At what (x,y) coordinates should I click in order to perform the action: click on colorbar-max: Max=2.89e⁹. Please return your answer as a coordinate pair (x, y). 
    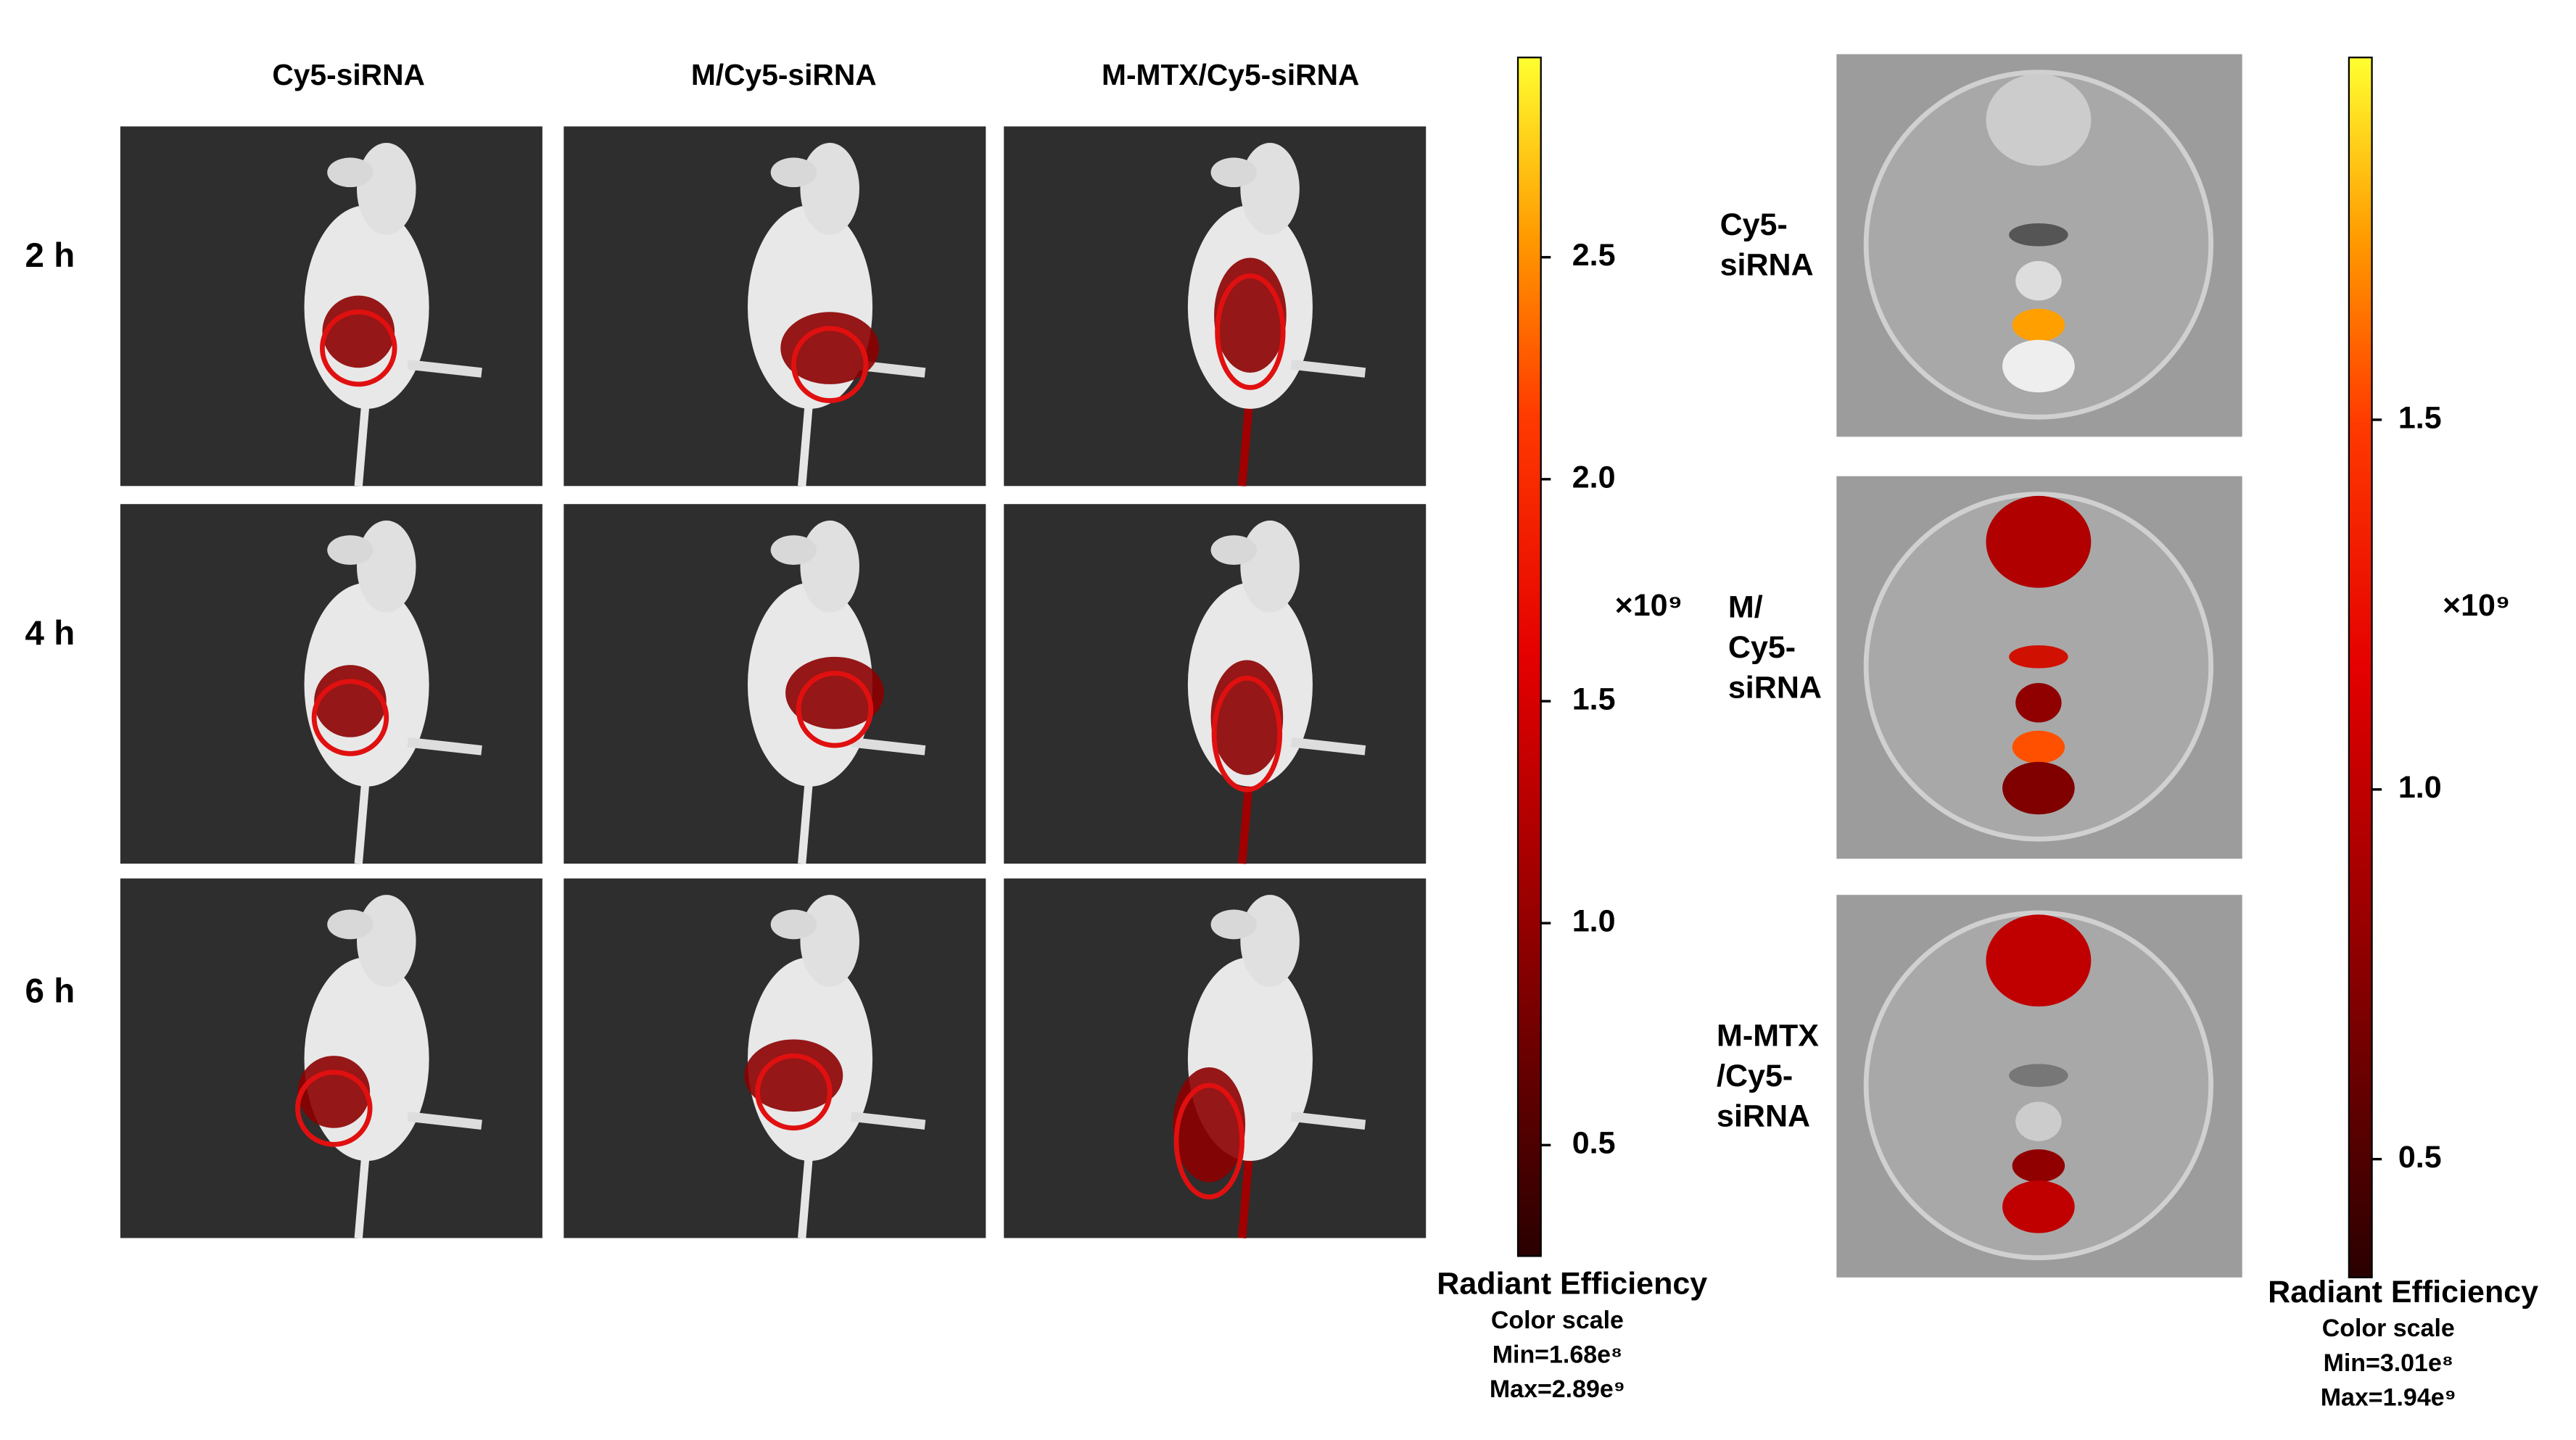
    Looking at the image, I should click on (1558, 1389).